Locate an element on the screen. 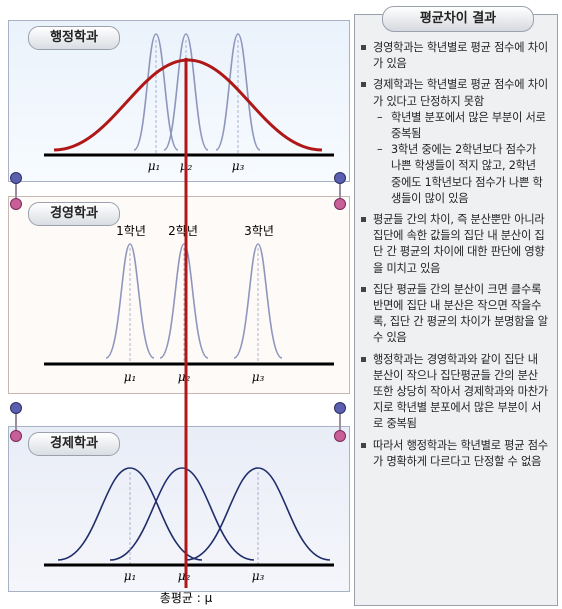 Image resolution: width=562 pixels, height=609 pixels. econ-curve-year3 is located at coordinates (258, 514).